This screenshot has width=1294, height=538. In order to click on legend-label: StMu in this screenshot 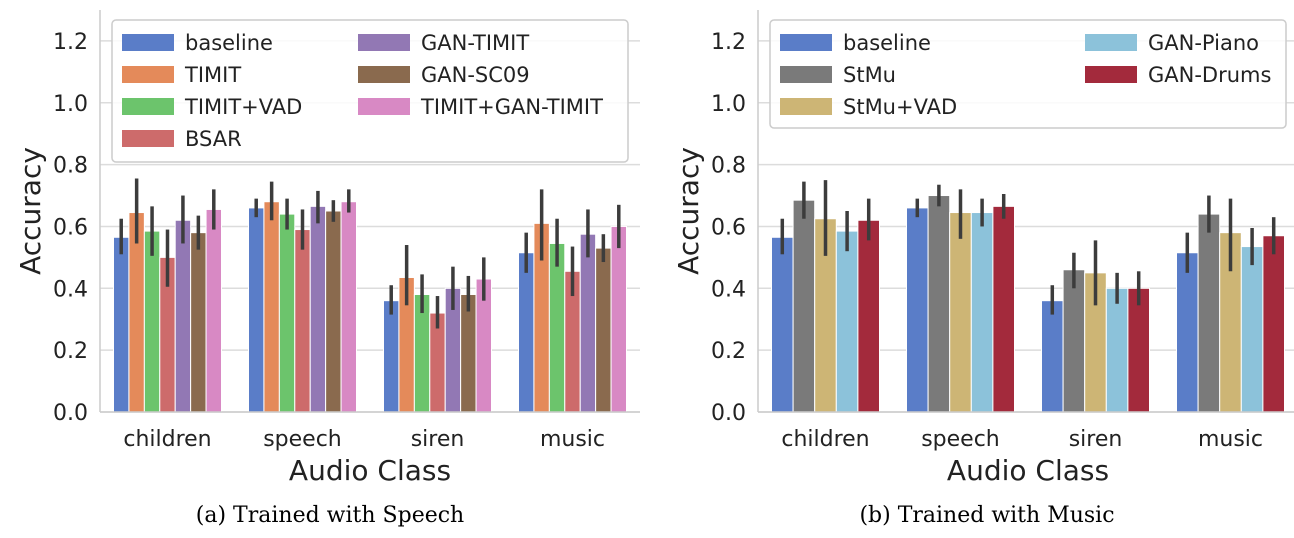, I will do `click(869, 75)`.